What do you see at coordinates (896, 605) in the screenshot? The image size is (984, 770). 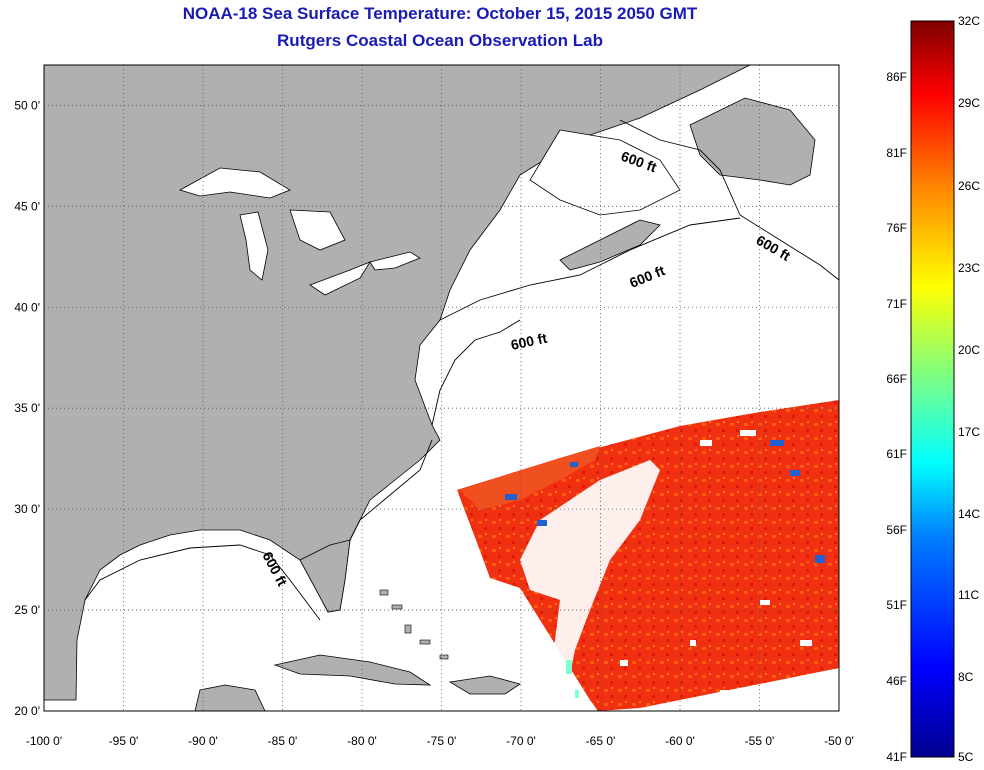 I see `colorbar-f-label: 51F` at bounding box center [896, 605].